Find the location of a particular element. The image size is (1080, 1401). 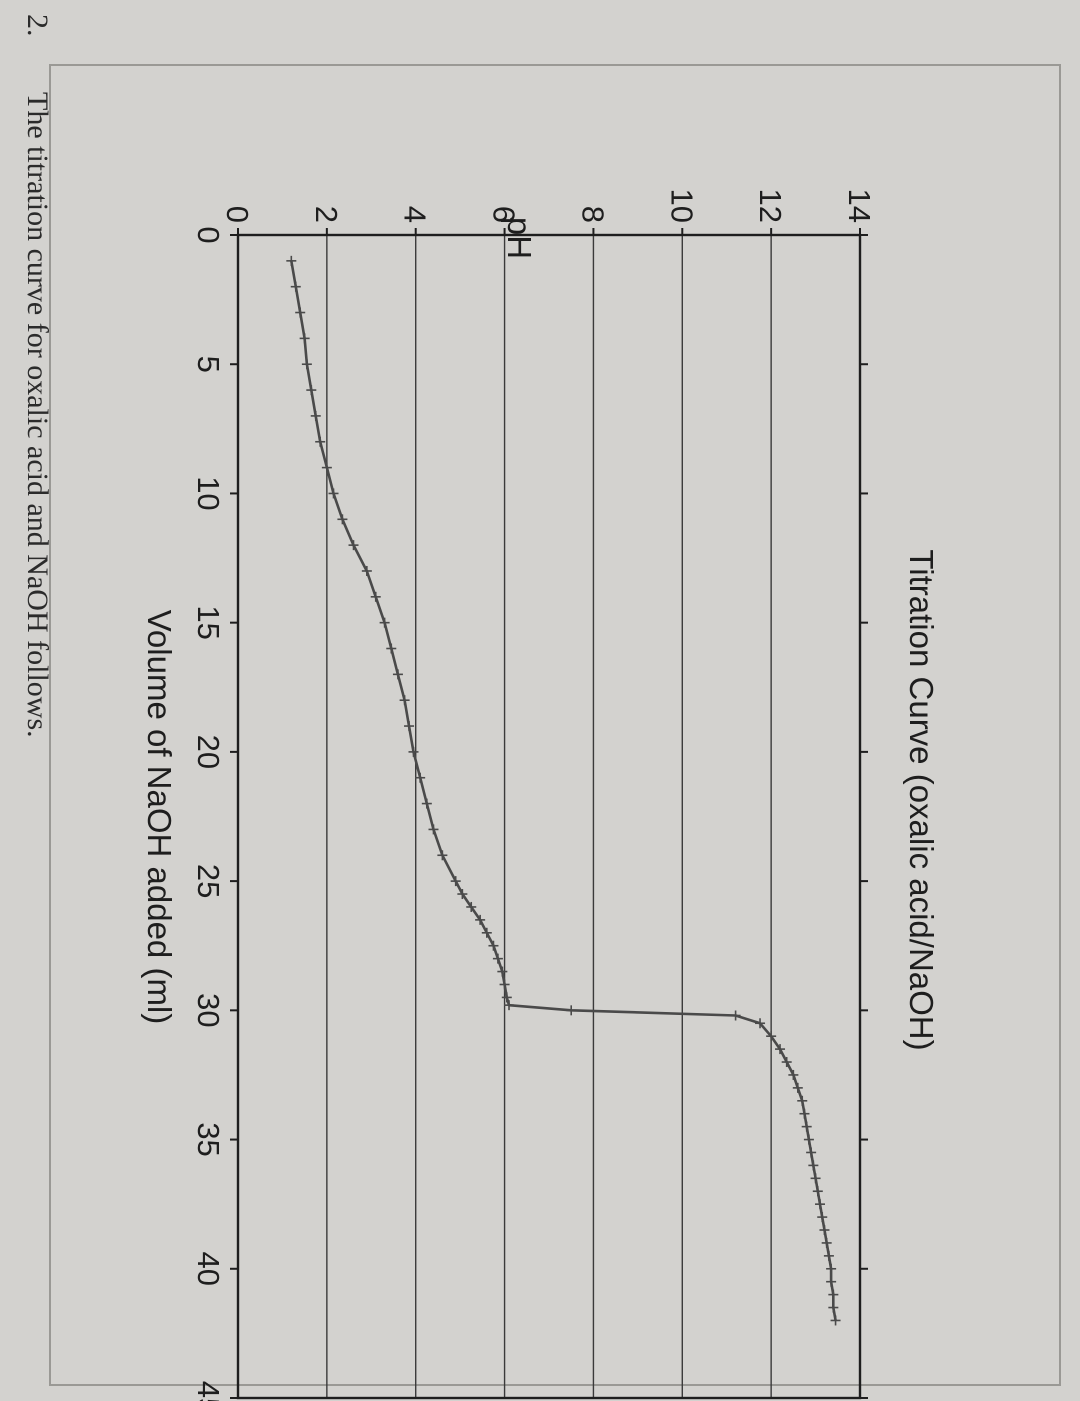

y-tick-label-2: 2 is located at coordinates (326, 214).